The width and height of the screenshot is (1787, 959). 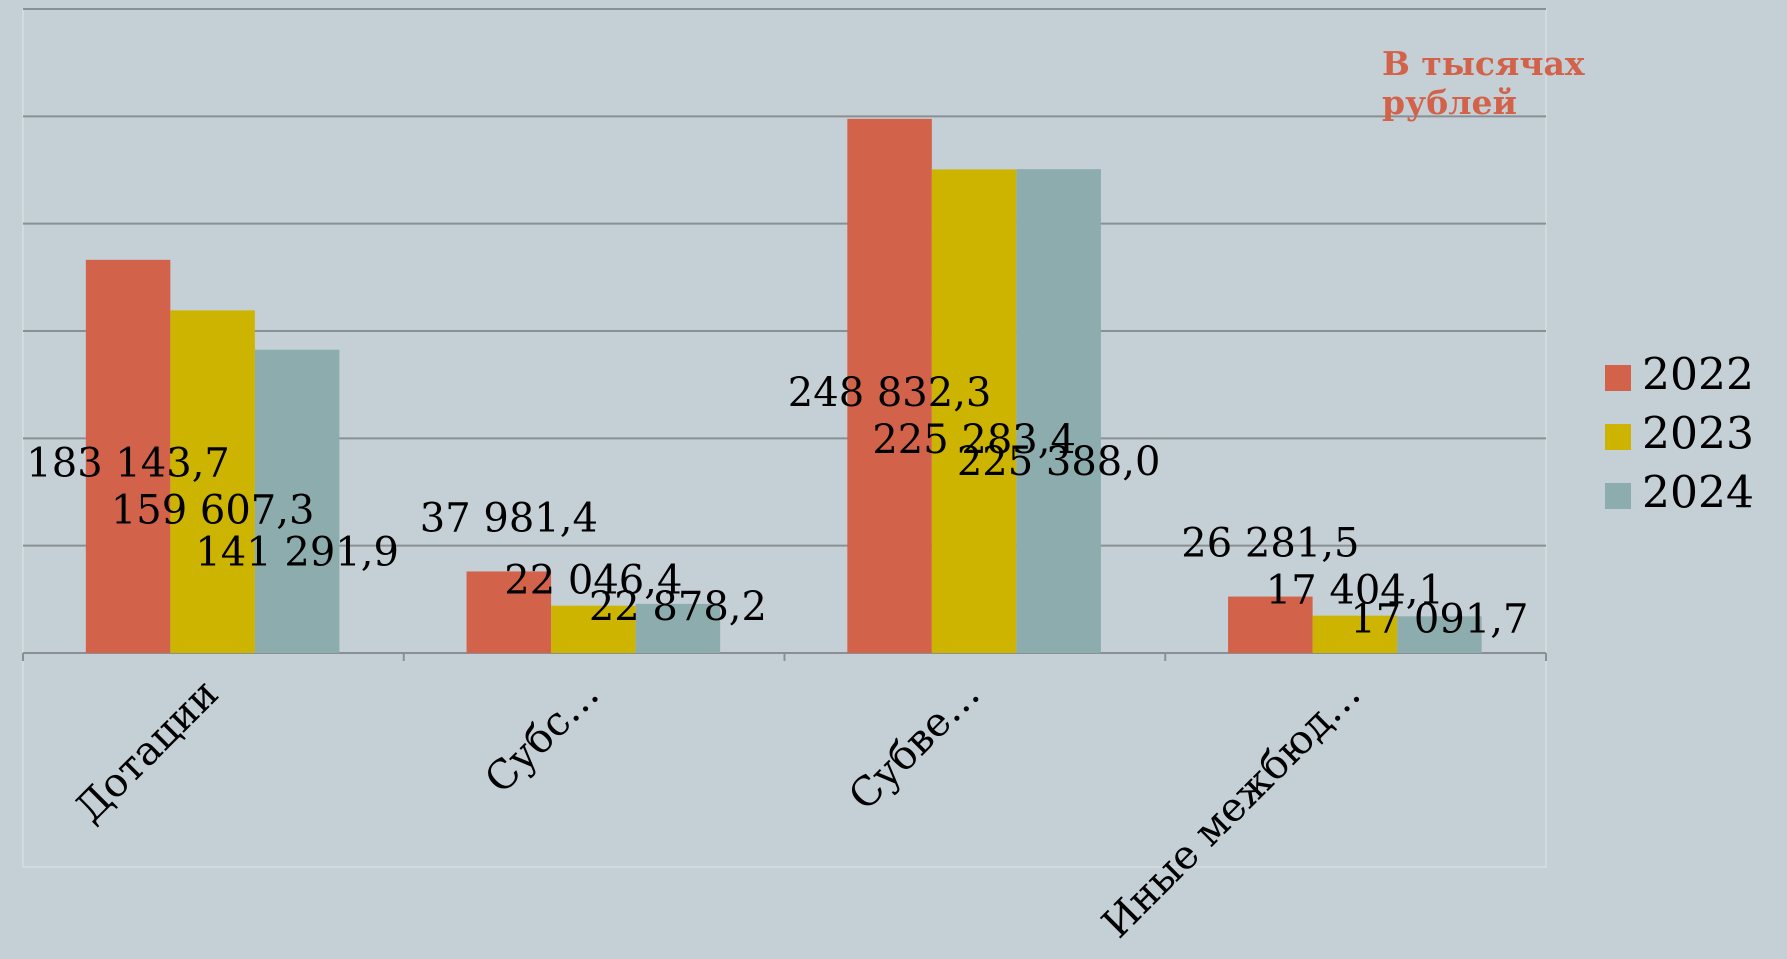 What do you see at coordinates (1059, 462) in the screenshot?
I see `data-label: 225 388,0` at bounding box center [1059, 462].